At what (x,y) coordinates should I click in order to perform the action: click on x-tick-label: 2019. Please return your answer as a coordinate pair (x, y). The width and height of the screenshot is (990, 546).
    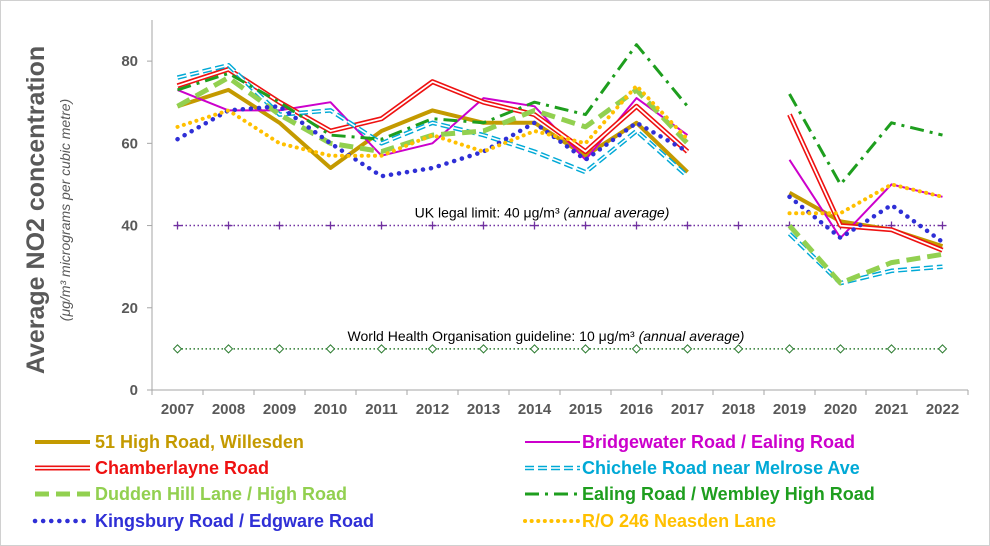
    Looking at the image, I should click on (789, 409).